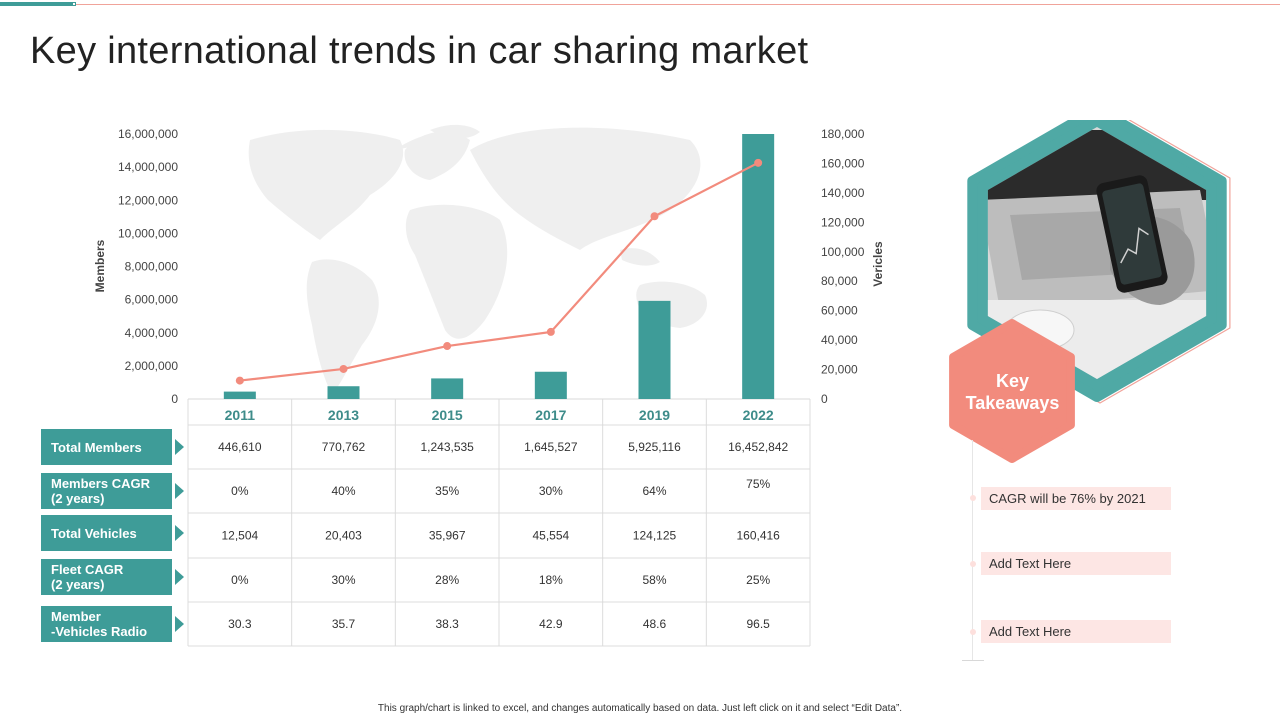 This screenshot has height=720, width=1280. I want to click on smartphone-laptop-photo-icon, so click(1097, 253).